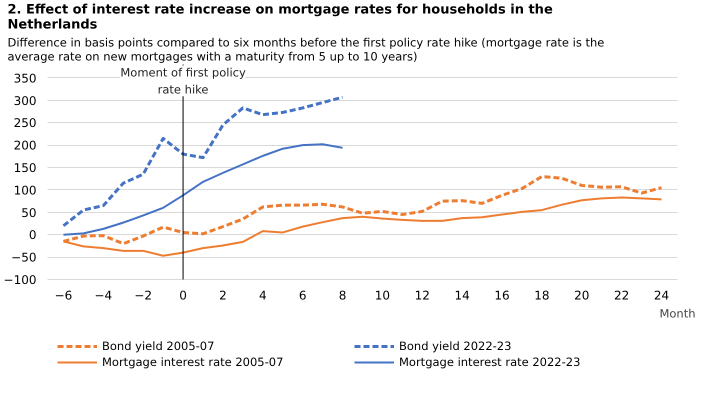 The image size is (706, 396). I want to click on y-tick-label: −50, so click(24, 257).